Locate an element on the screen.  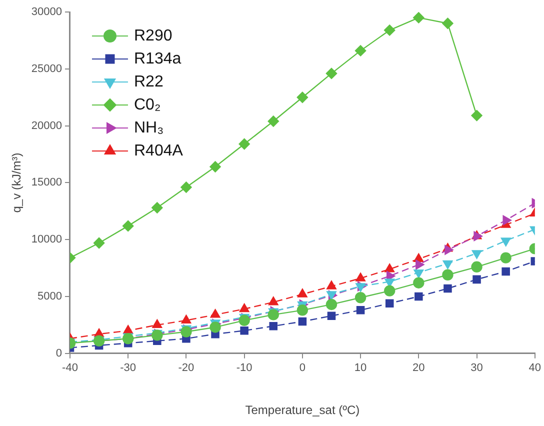
x-tick-label: 40 is located at coordinates (535, 368).